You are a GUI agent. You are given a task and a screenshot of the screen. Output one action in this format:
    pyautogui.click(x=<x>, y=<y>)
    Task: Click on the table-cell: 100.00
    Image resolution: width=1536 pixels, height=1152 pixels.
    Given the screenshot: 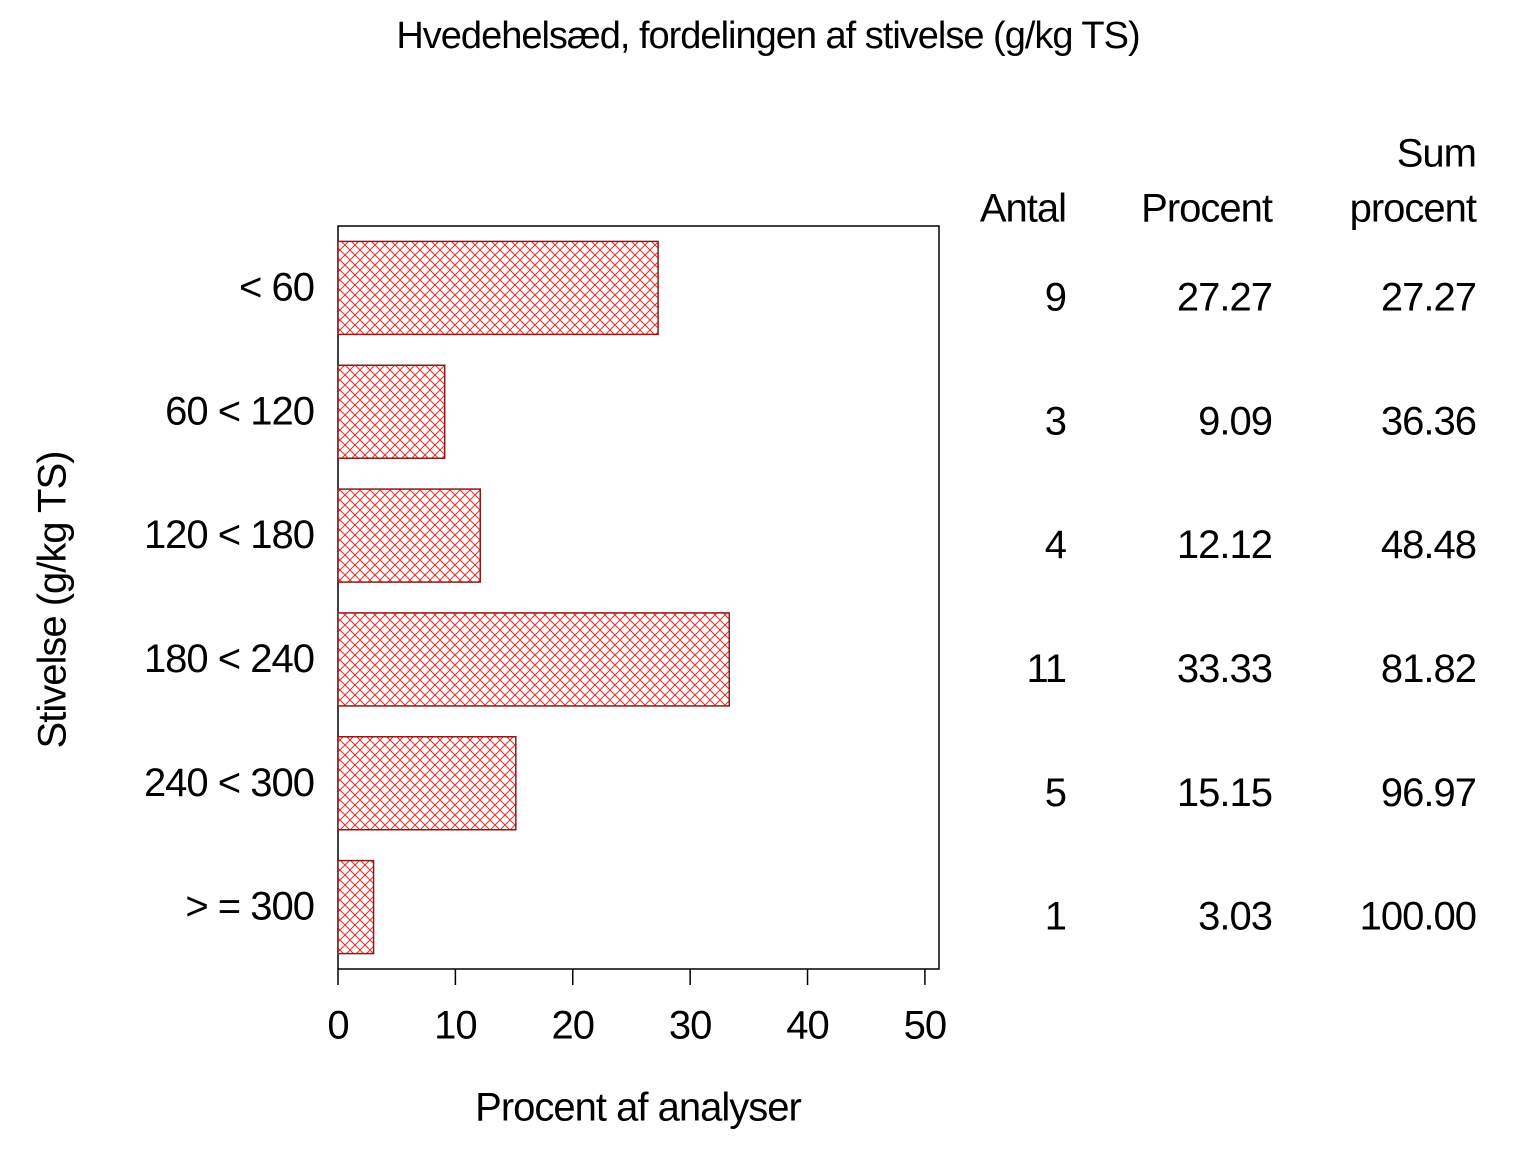 What is the action you would take?
    pyautogui.click(x=1418, y=917)
    